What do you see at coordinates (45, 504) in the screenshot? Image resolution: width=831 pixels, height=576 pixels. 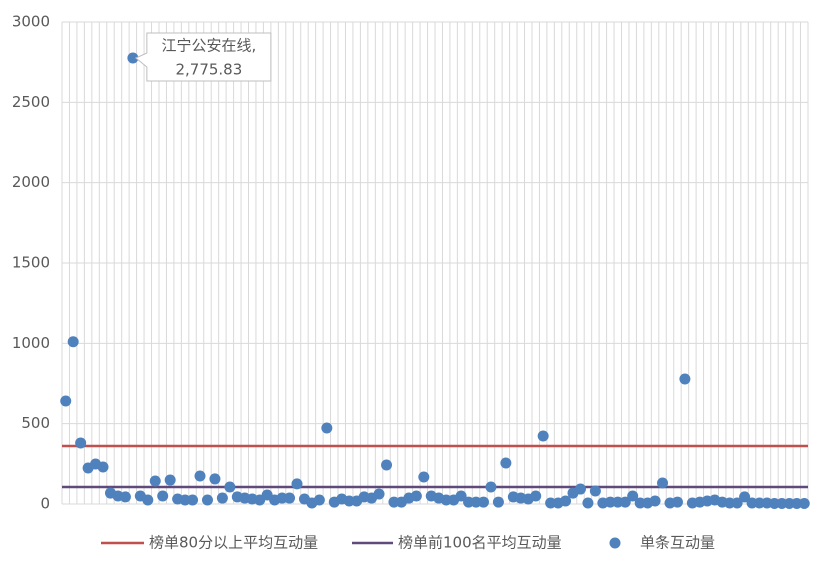 I see `y-tick-label: 0` at bounding box center [45, 504].